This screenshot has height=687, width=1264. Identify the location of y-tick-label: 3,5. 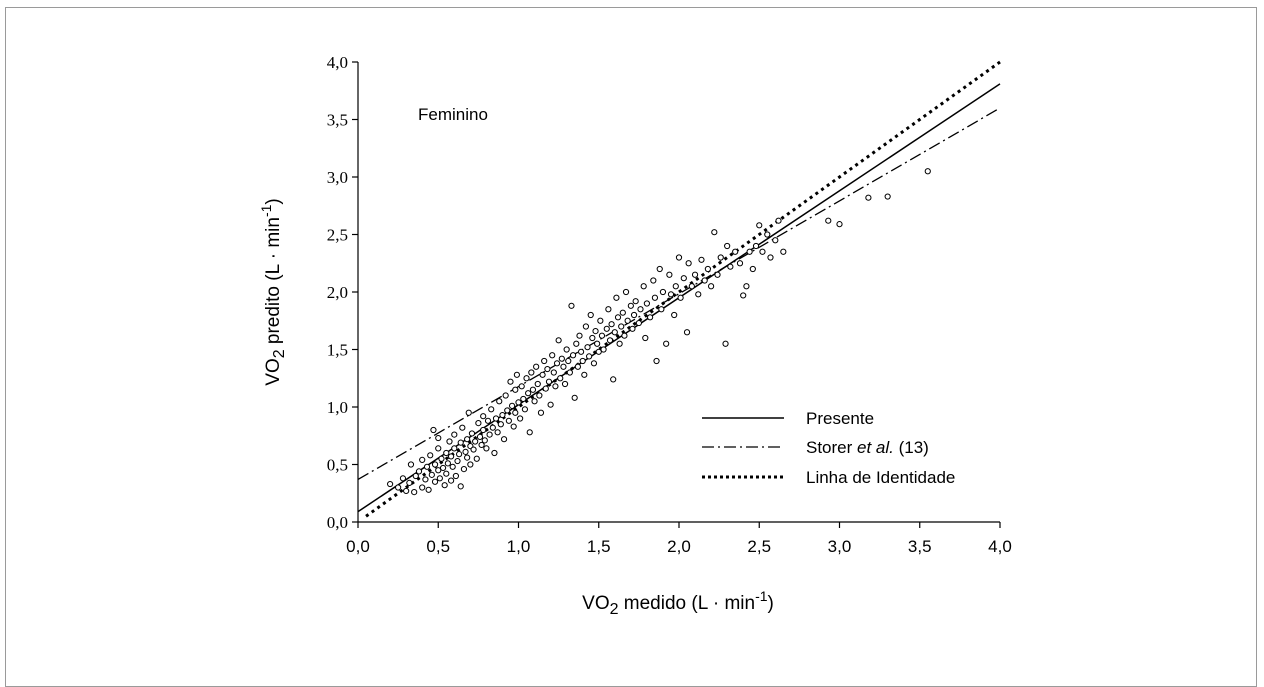
(337, 120).